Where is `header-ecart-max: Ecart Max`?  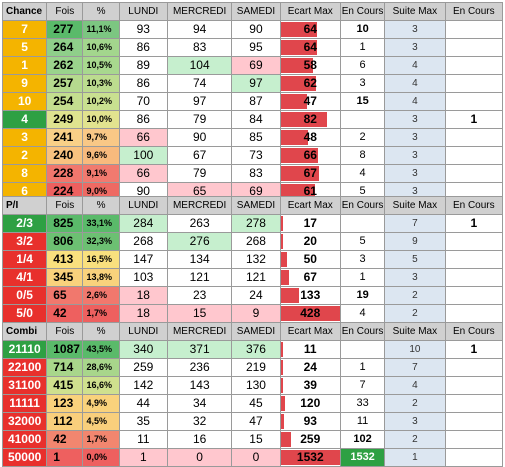 header-ecart-max: Ecart Max is located at coordinates (310, 11).